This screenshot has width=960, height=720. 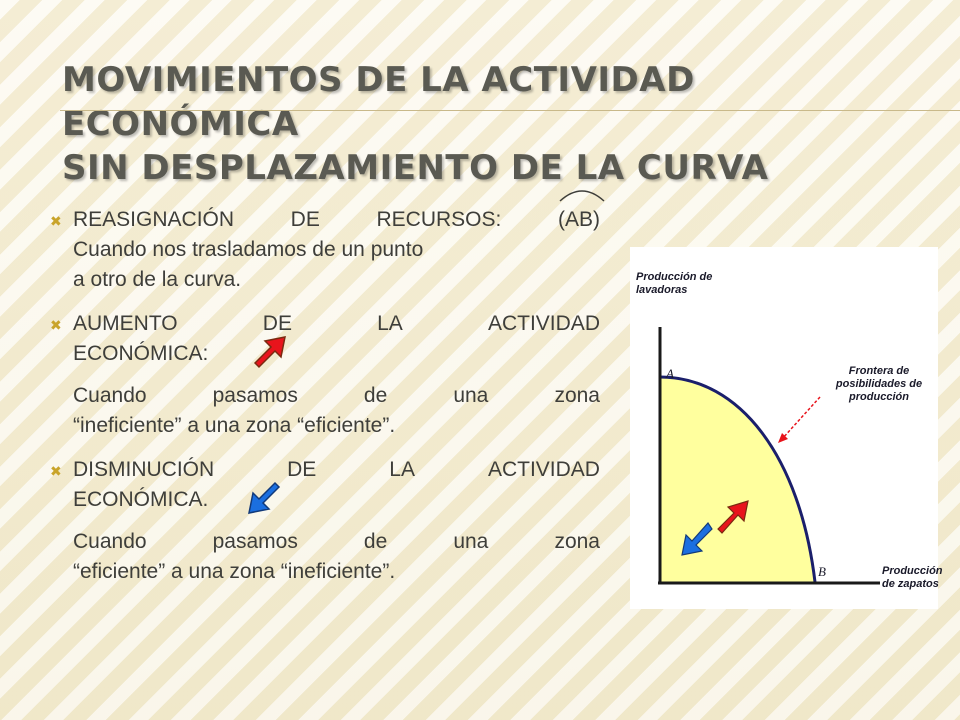 What do you see at coordinates (234, 571) in the screenshot?
I see `bullet-line: “eficiente” a una zona “ineficiente”.` at bounding box center [234, 571].